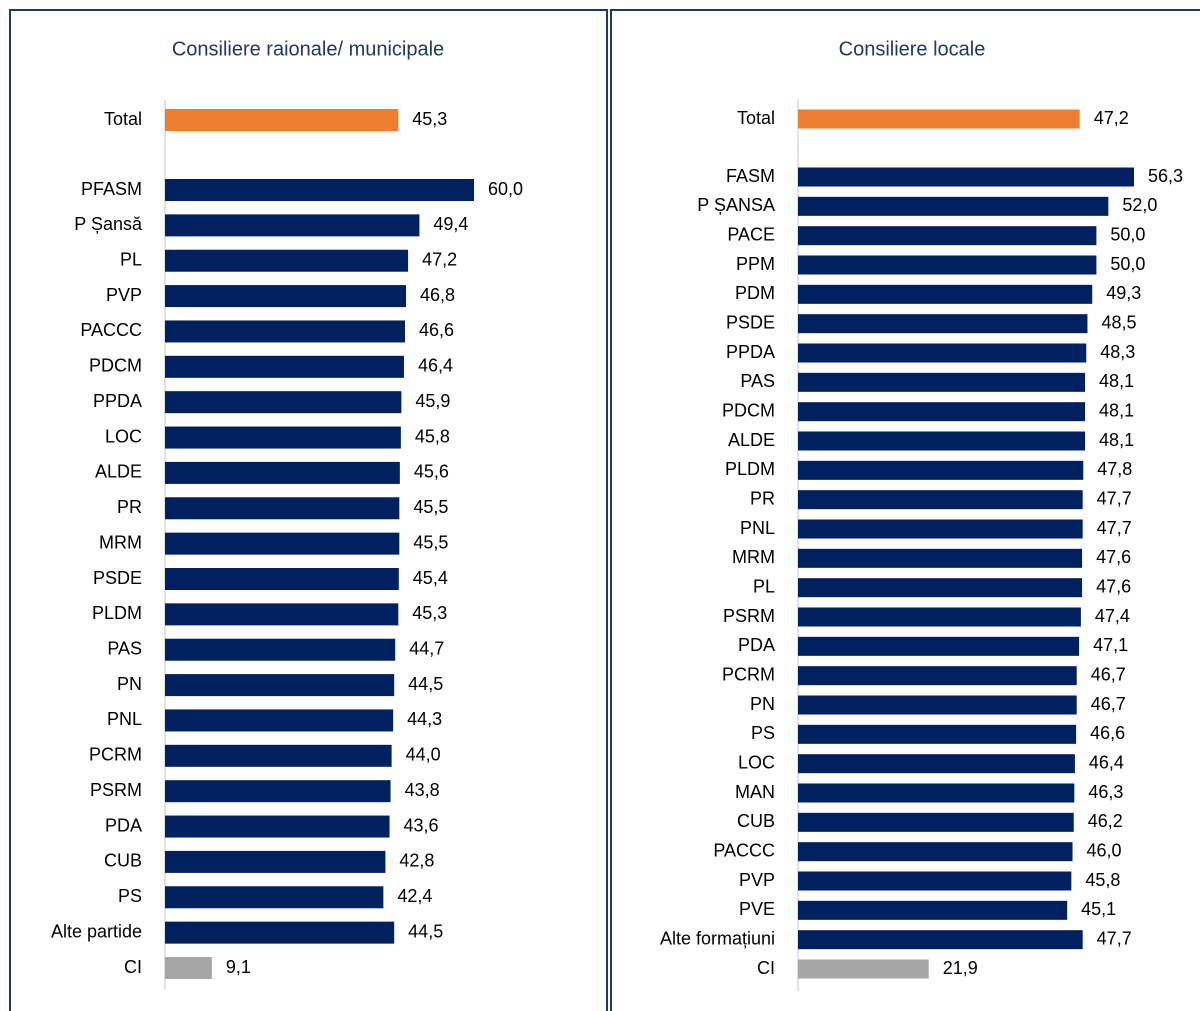 Image resolution: width=1200 pixels, height=1011 pixels. I want to click on value-label: 9,1, so click(238, 967).